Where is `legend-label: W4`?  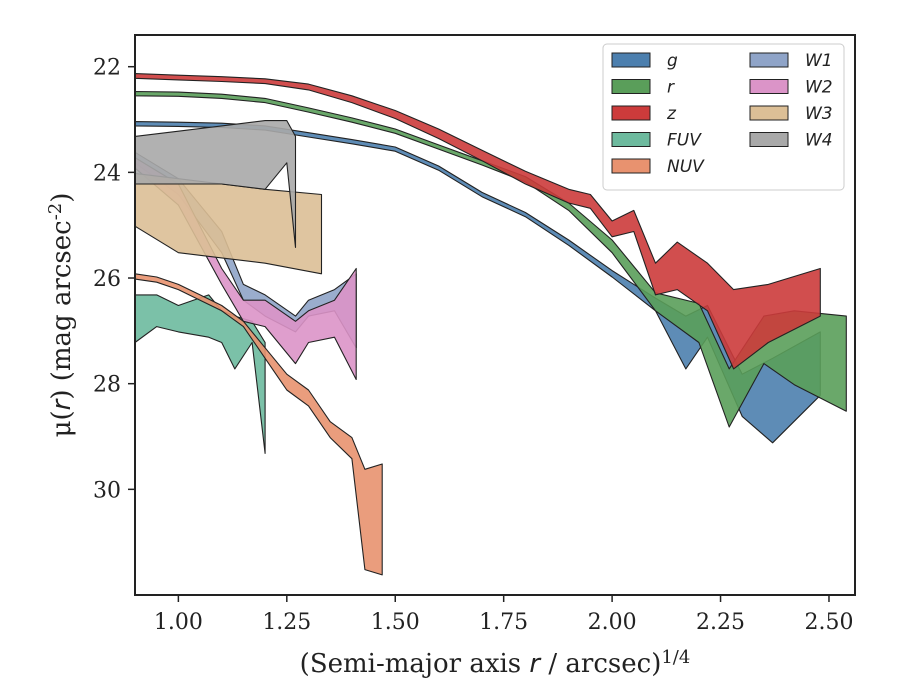
legend-label: W4 is located at coordinates (819, 141).